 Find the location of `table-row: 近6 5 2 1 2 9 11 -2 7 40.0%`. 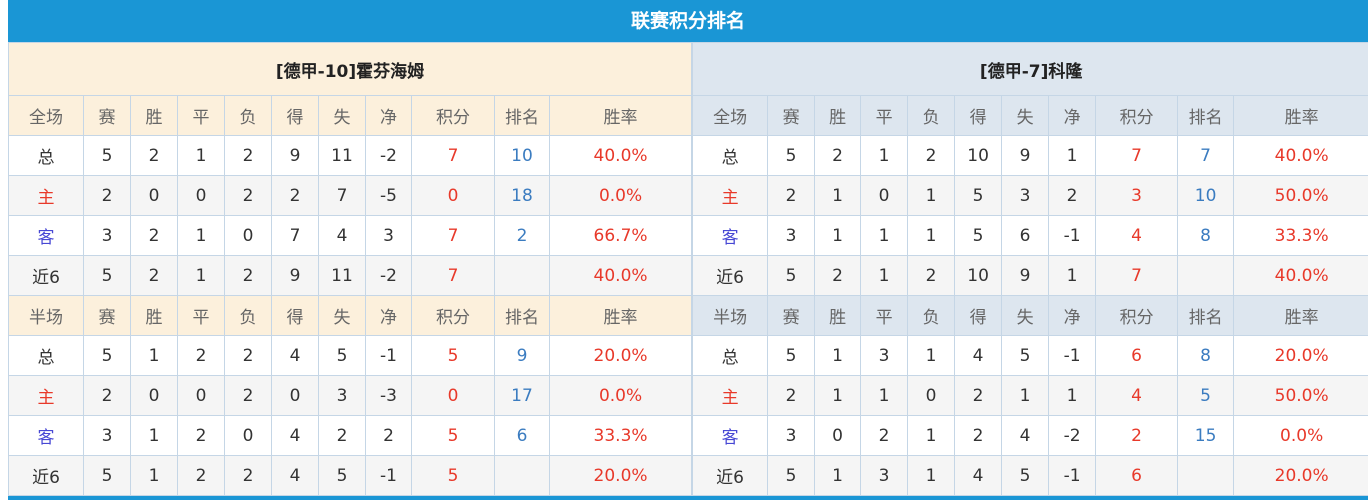

table-row: 近6 5 2 1 2 9 11 -2 7 40.0% is located at coordinates (350, 275).